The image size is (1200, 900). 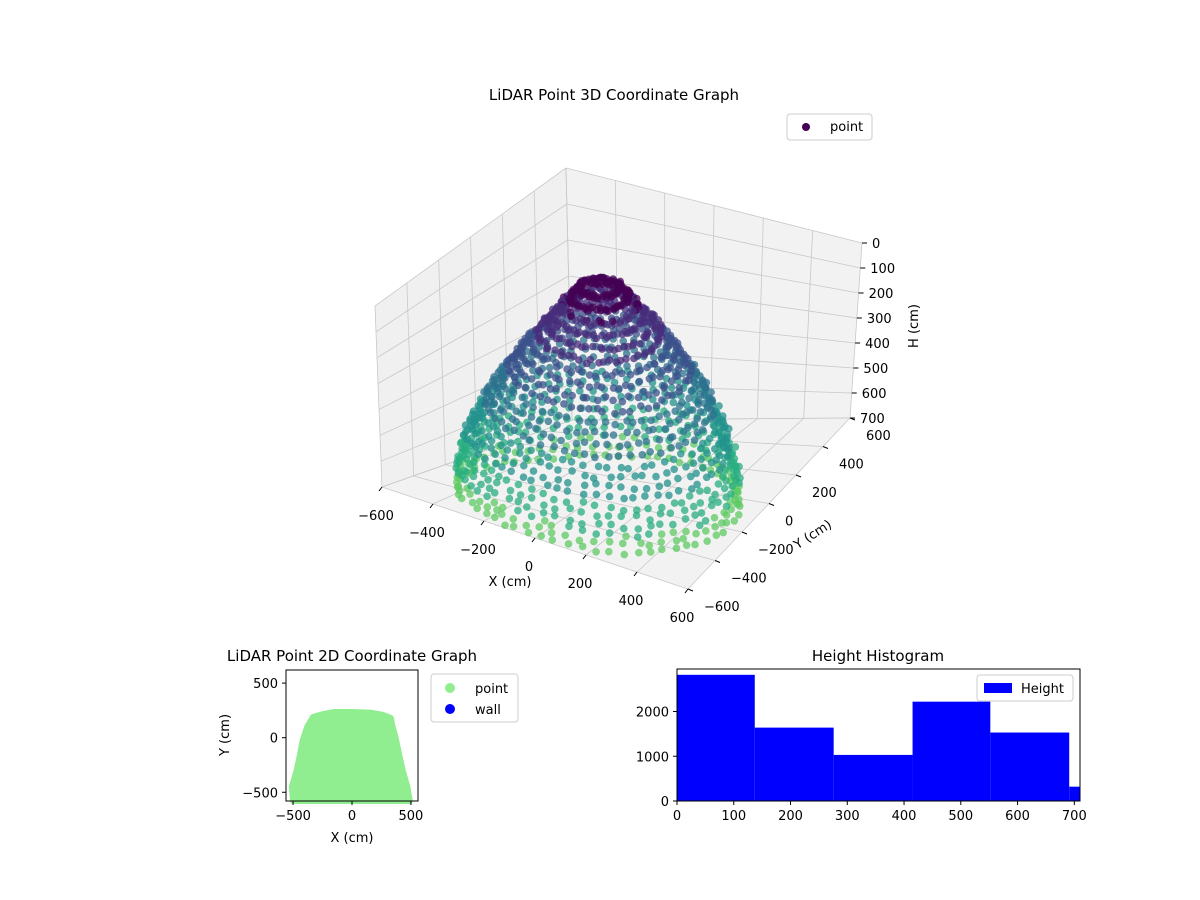 I want to click on legend-histogram-box, so click(x=1025, y=688).